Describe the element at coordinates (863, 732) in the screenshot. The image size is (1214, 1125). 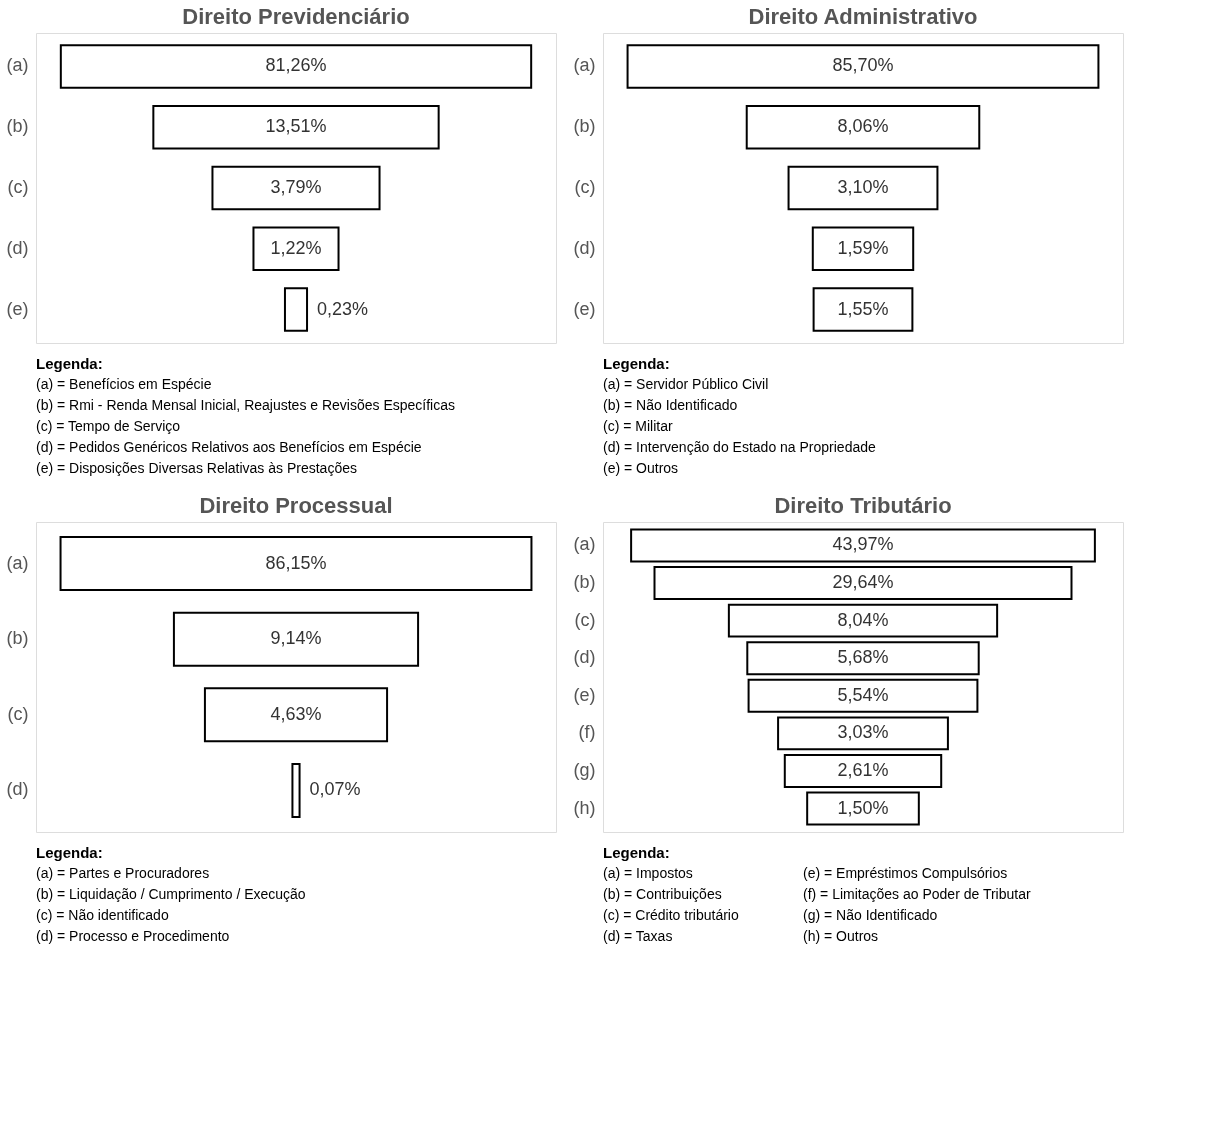
I see `data-label: 3,03%` at that location.